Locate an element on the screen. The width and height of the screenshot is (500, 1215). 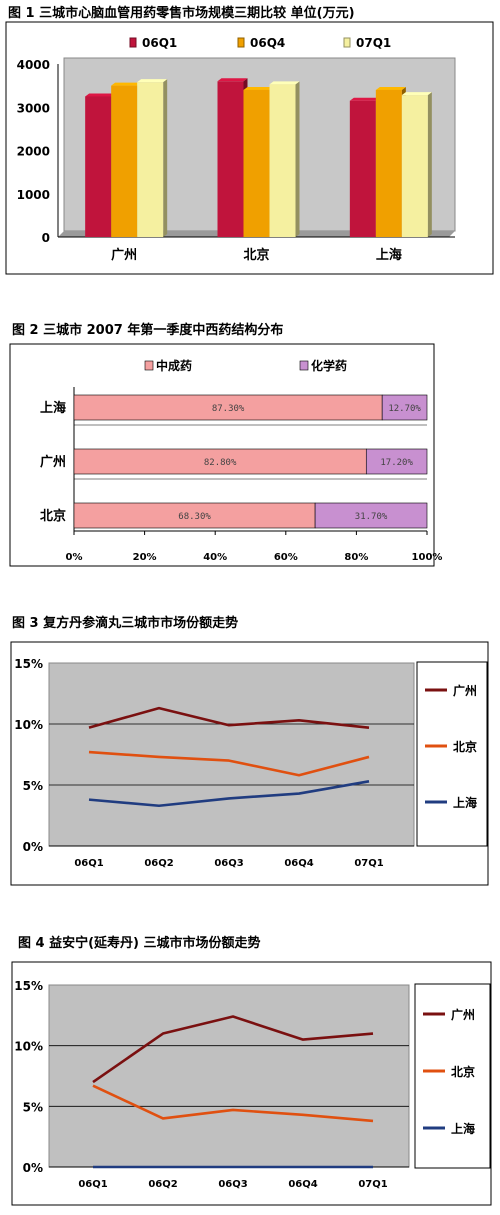
chart3-plot-area is located at coordinates (231, 754).